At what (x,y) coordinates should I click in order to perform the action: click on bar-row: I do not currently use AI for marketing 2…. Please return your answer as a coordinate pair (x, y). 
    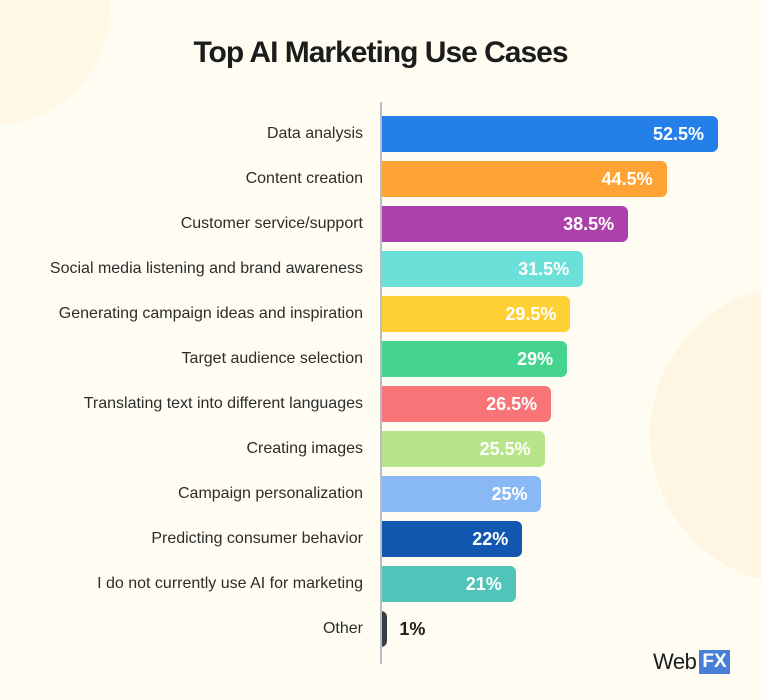
    Looking at the image, I should click on (380, 584).